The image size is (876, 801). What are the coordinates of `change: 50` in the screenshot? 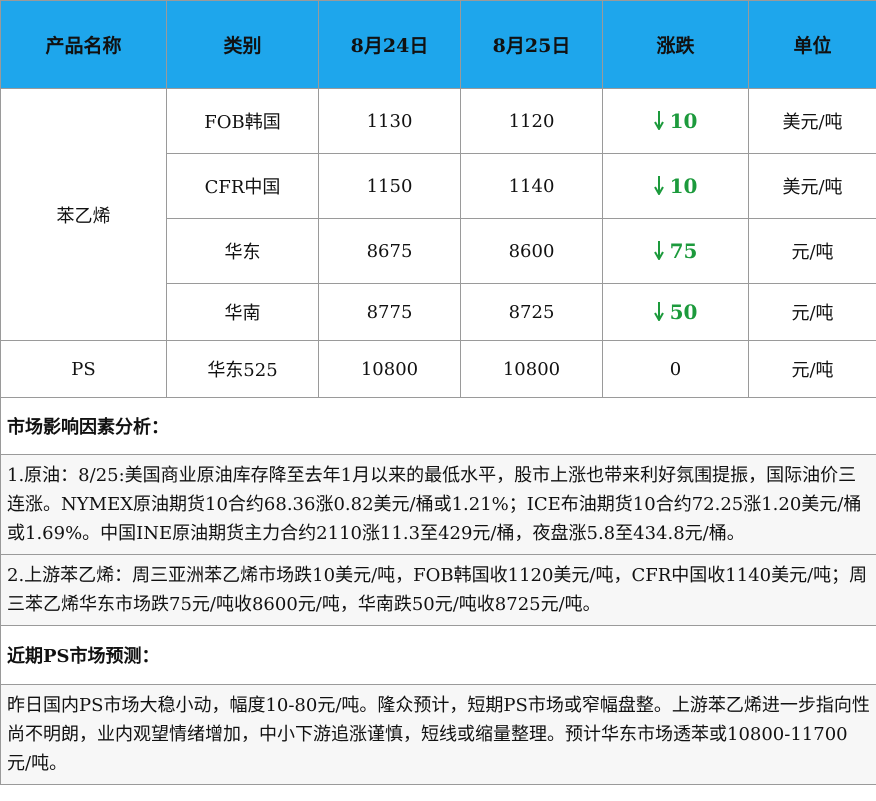 It's located at (675, 312).